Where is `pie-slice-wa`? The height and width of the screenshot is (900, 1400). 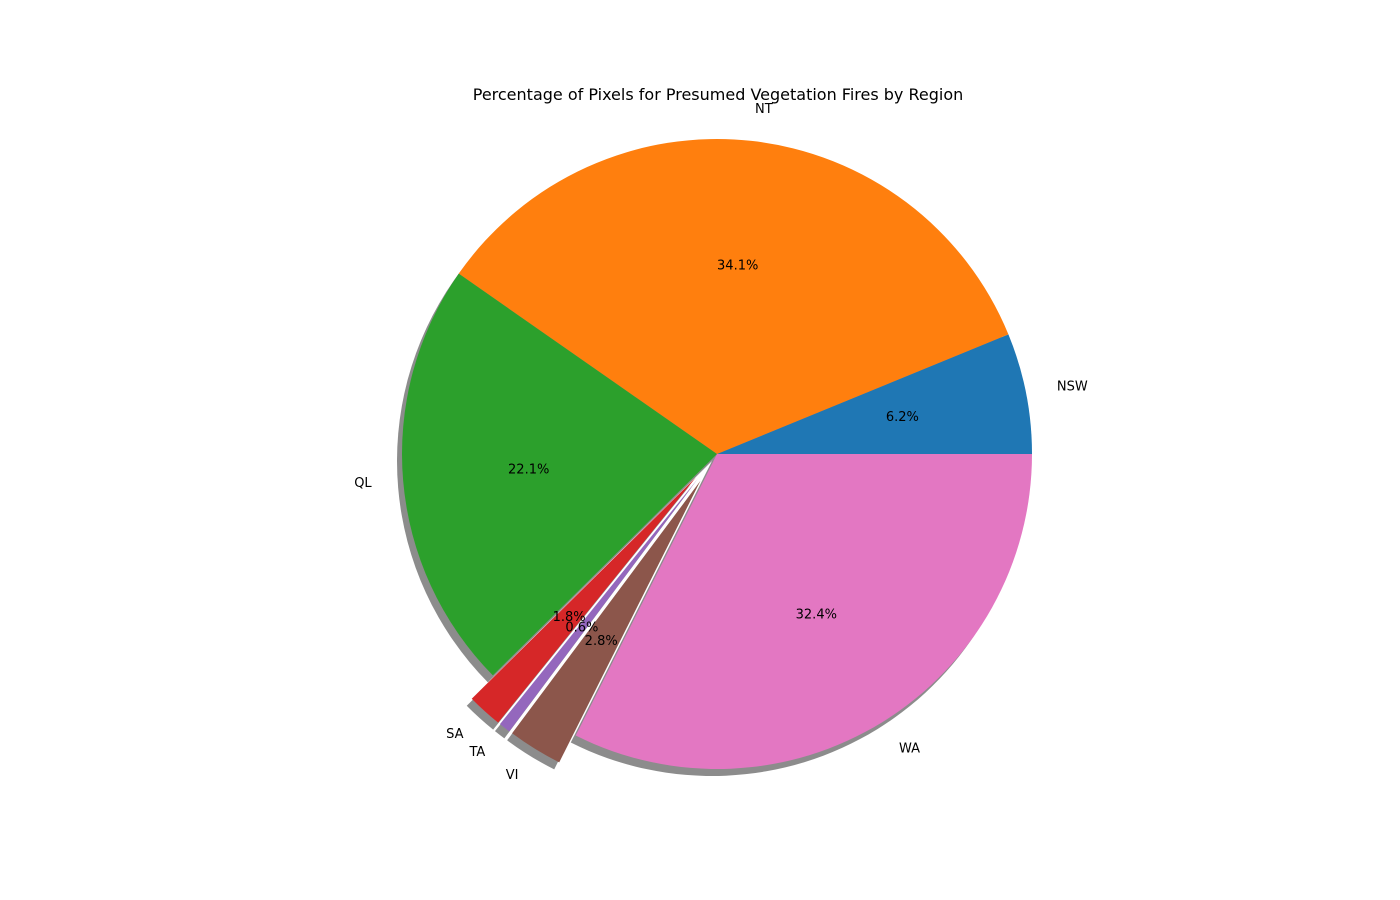 pie-slice-wa is located at coordinates (803, 611).